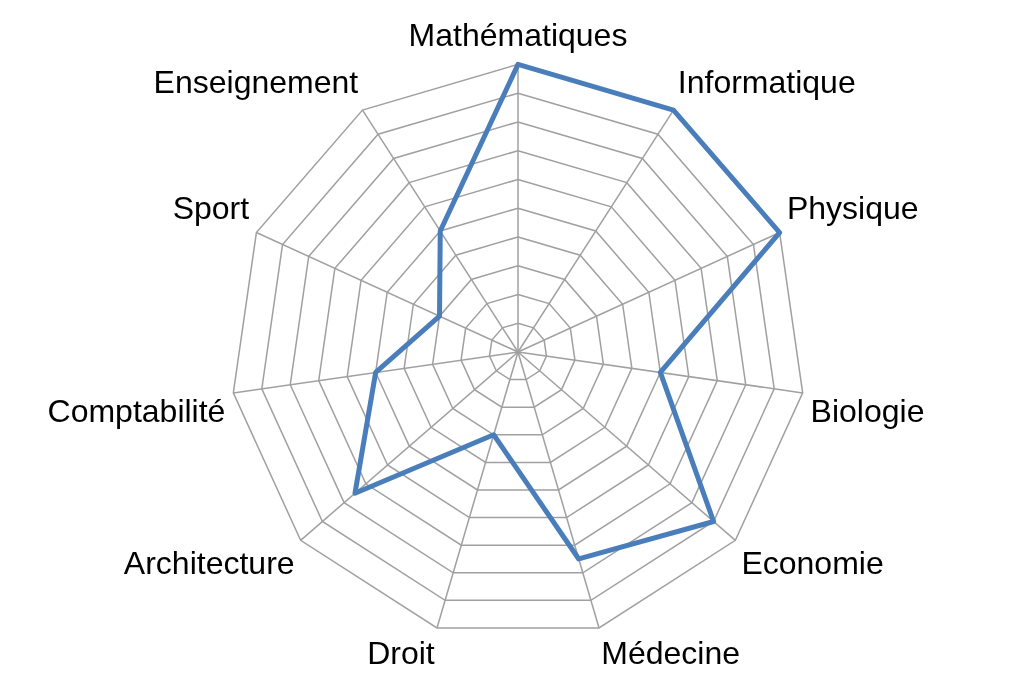 The image size is (1024, 693). What do you see at coordinates (211, 207) in the screenshot?
I see `spoke-label: Sport` at bounding box center [211, 207].